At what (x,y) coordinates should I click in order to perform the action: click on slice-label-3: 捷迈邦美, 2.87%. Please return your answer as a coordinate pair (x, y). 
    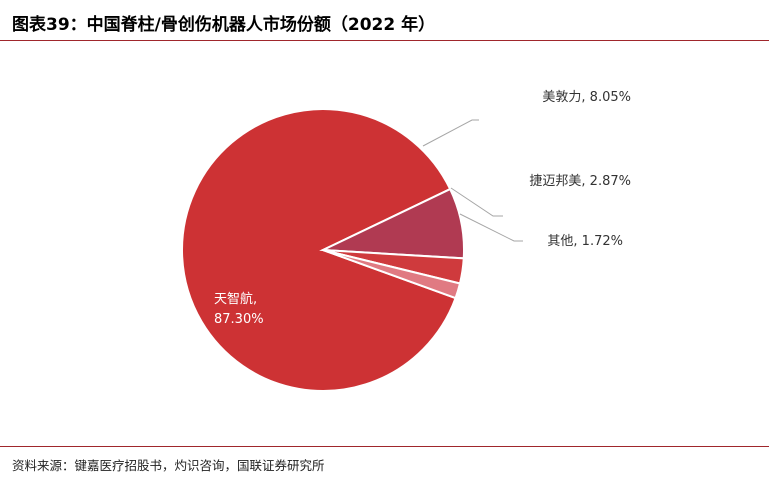
    Looking at the image, I should click on (580, 181).